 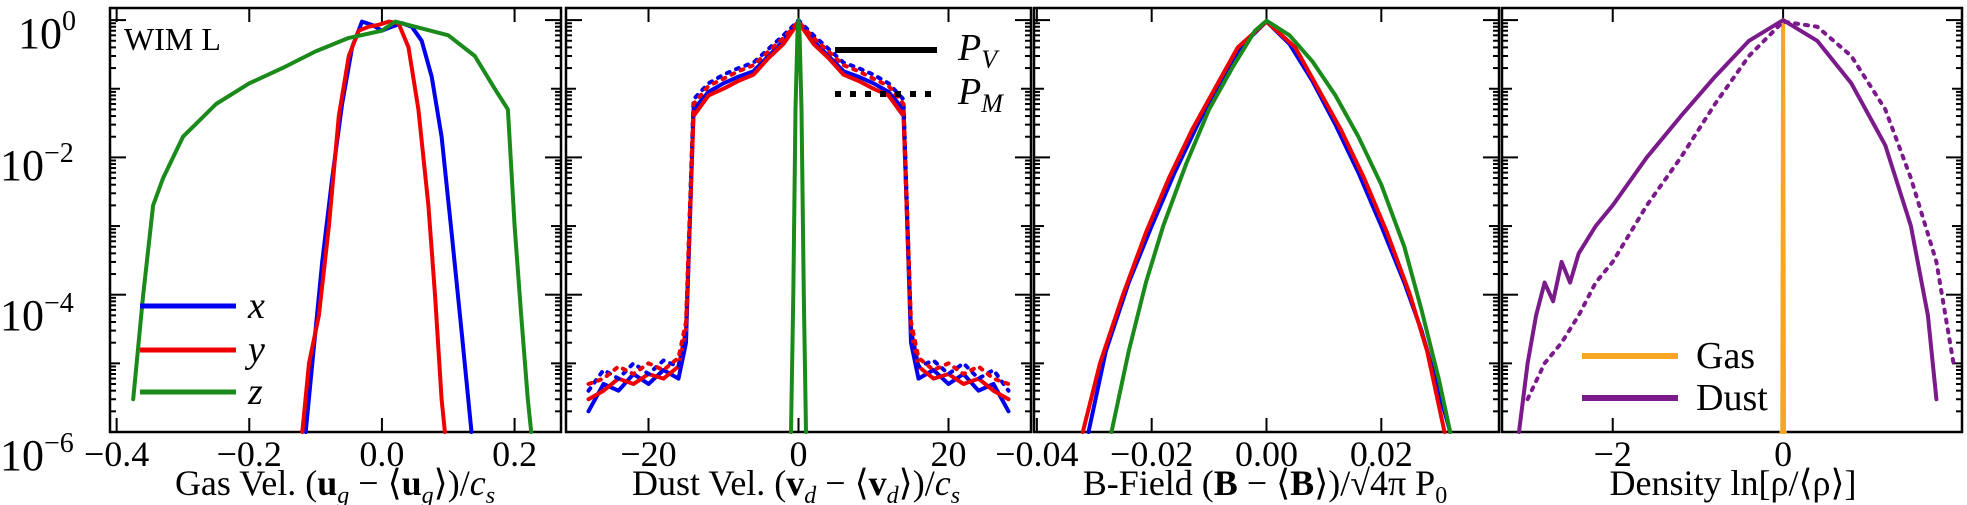 I want to click on xtick-label: 20, so click(x=949, y=454).